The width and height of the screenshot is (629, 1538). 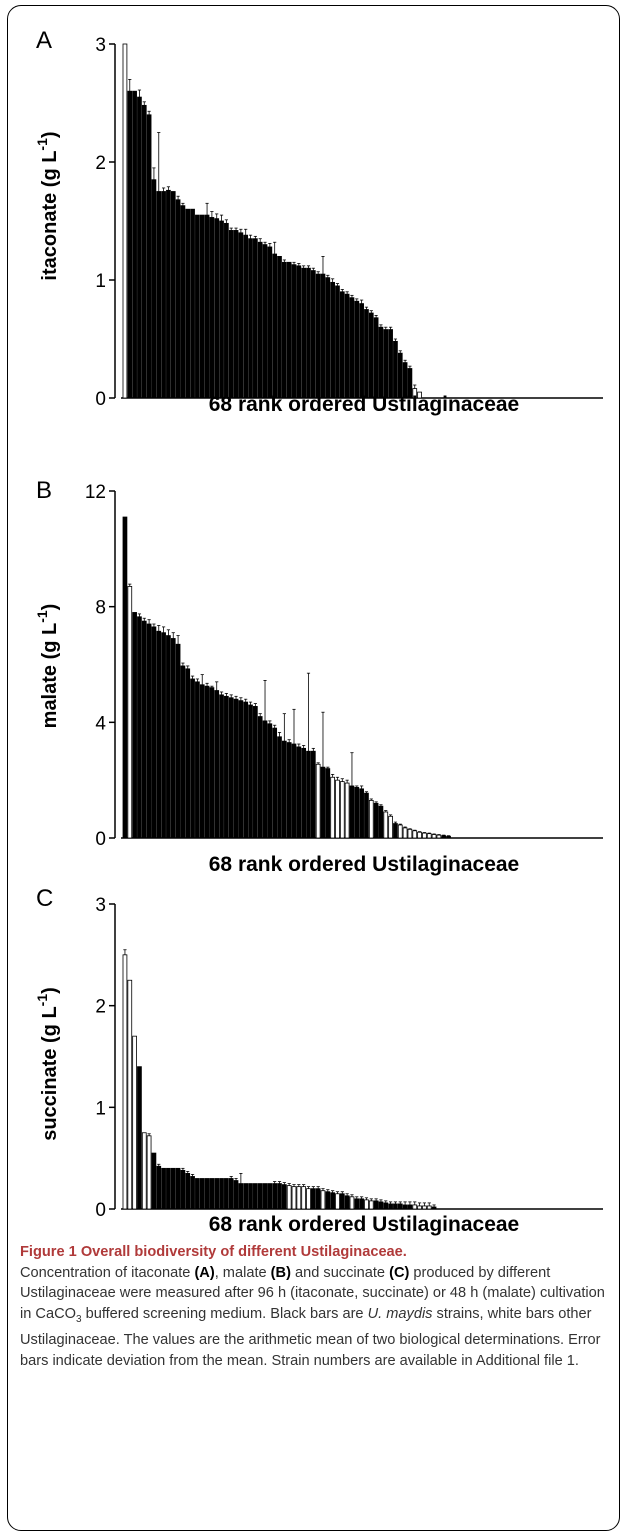 I want to click on y-tick-label: 1, so click(x=100, y=281).